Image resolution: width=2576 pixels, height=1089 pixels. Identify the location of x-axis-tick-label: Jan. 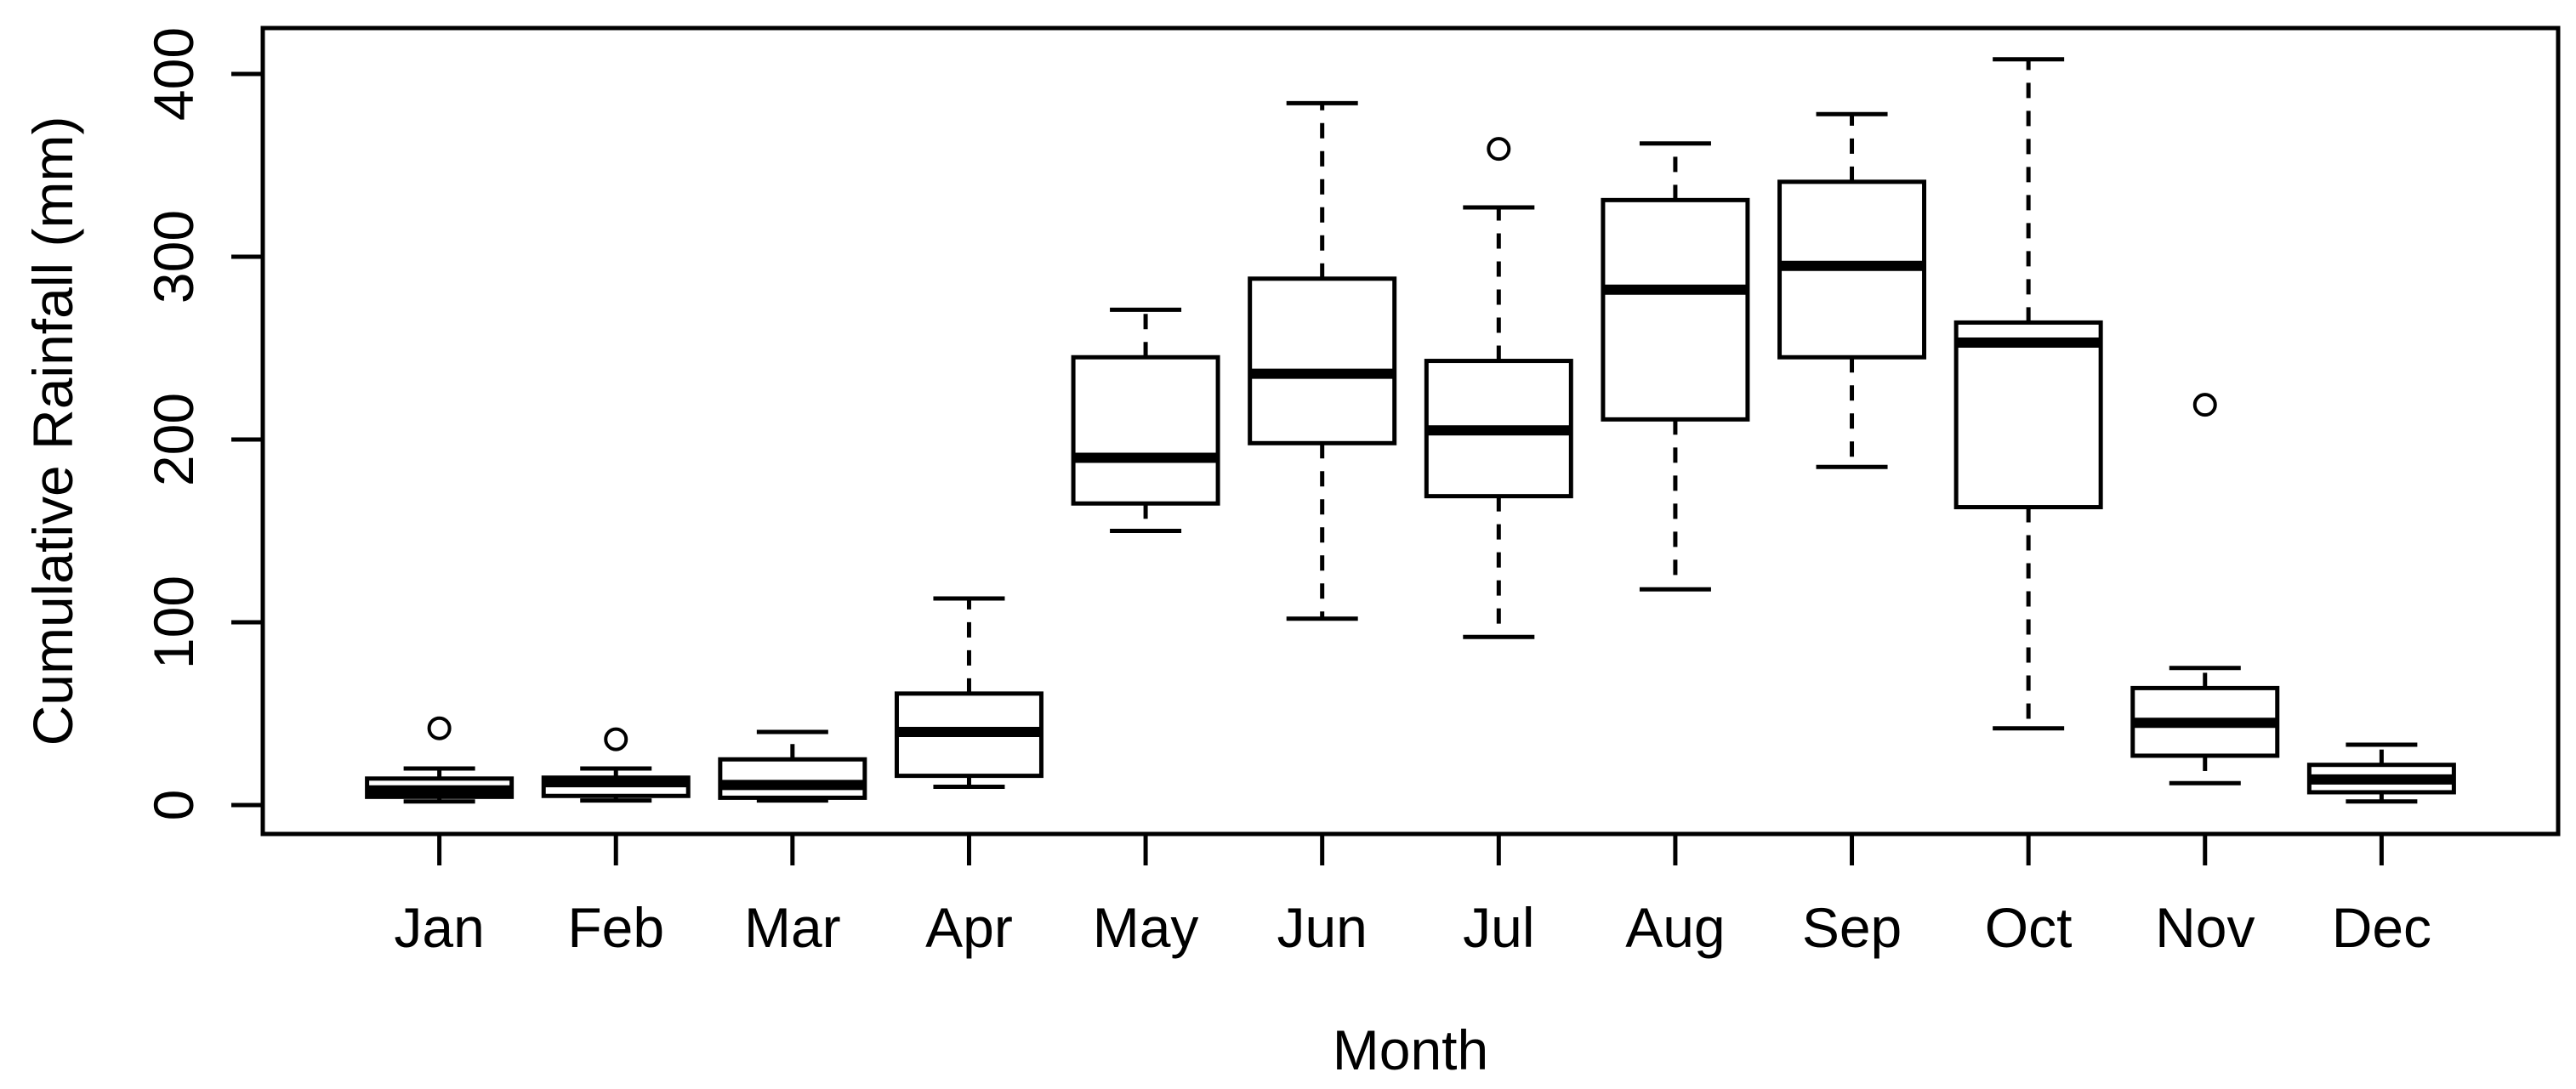
(439, 927).